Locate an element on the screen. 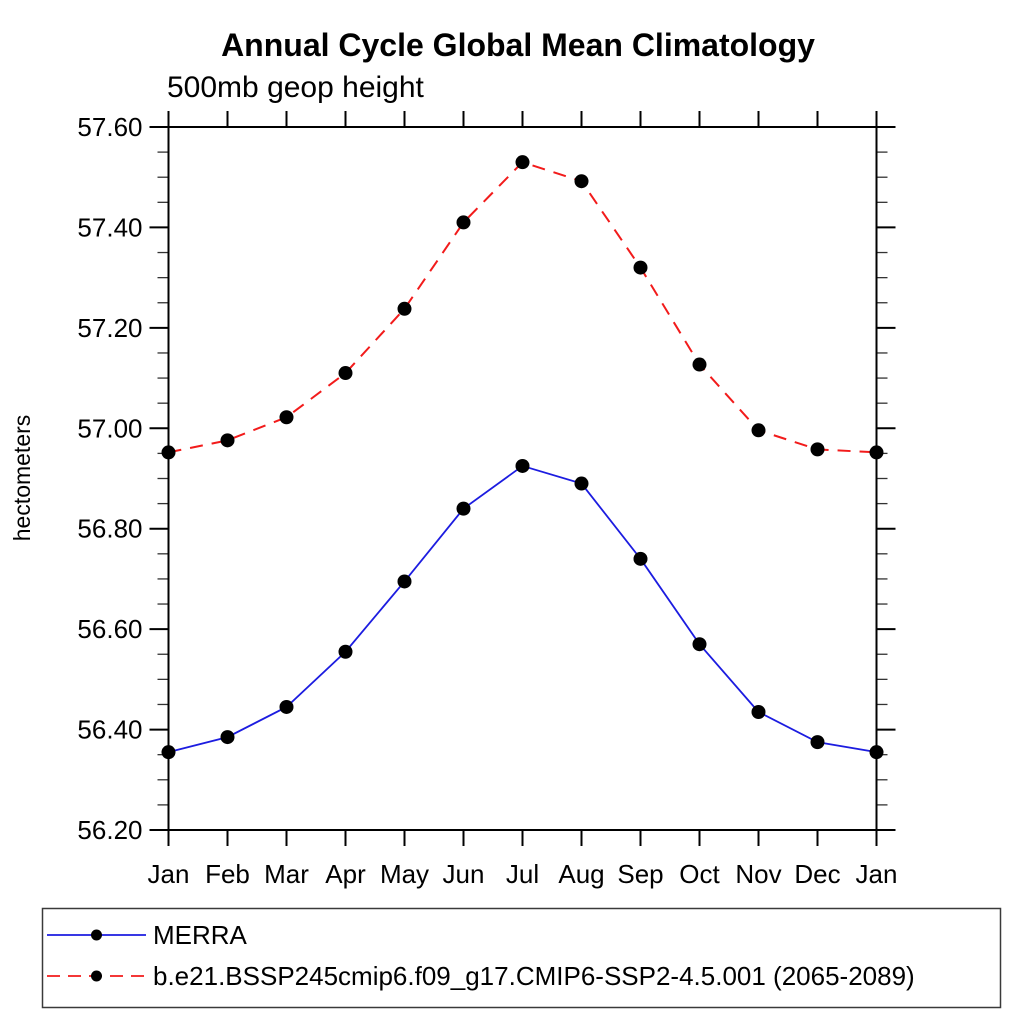  legend-box is located at coordinates (521, 958).